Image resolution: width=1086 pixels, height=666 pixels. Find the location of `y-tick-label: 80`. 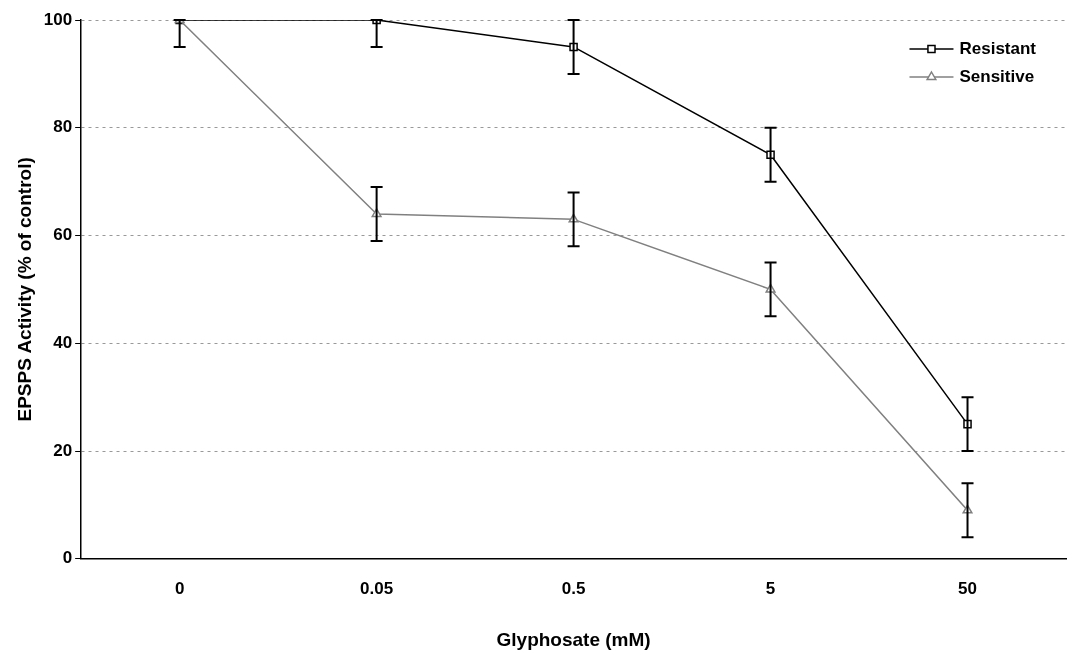

y-tick-label: 80 is located at coordinates (63, 127).